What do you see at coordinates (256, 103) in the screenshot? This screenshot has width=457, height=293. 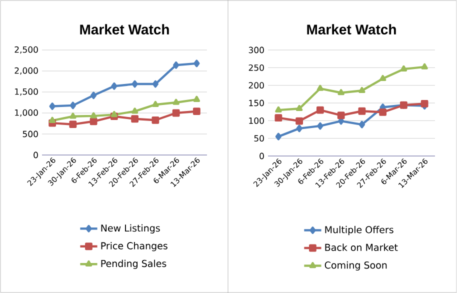 I see `y-tick-label: 150` at bounding box center [256, 103].